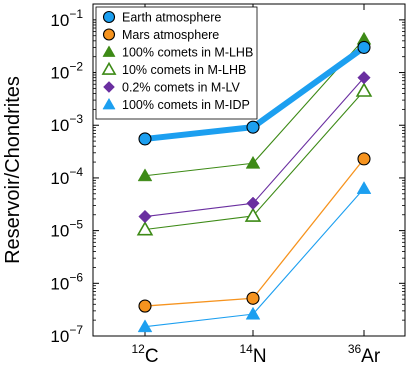  I want to click on y-tick-label: 10⁻⁶, so click(66, 281).